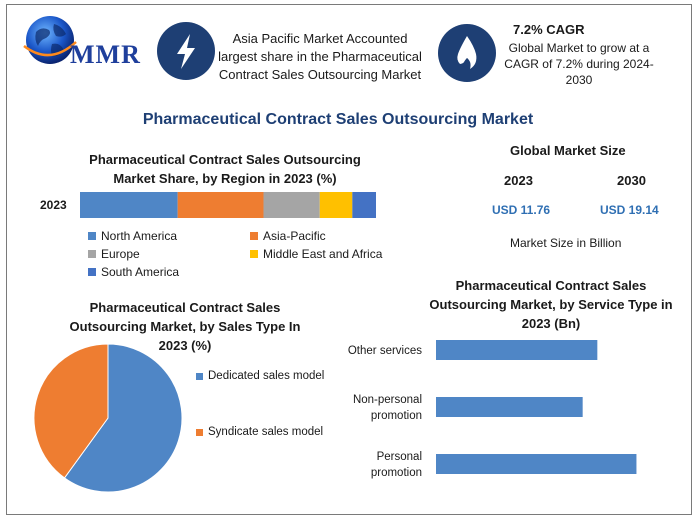 This screenshot has width=699, height=522. I want to click on cagr-title: 7.2% CAGR, so click(549, 29).